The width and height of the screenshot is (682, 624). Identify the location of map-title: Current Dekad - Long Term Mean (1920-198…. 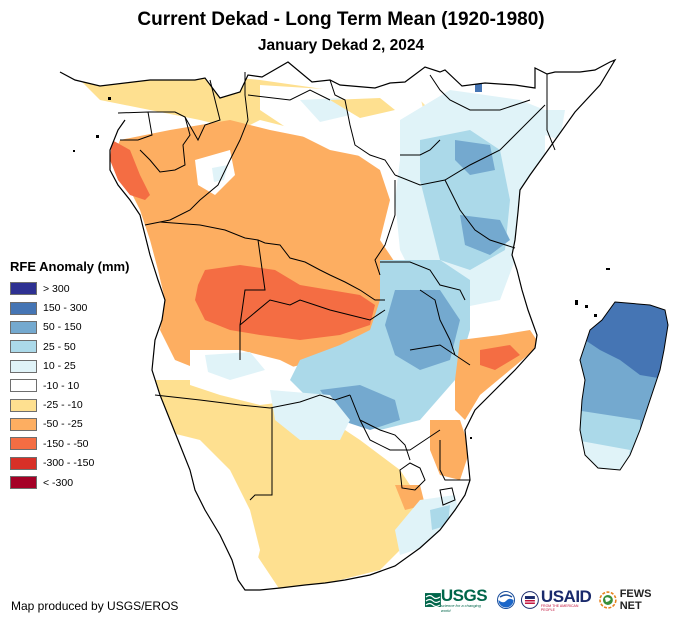
(341, 19).